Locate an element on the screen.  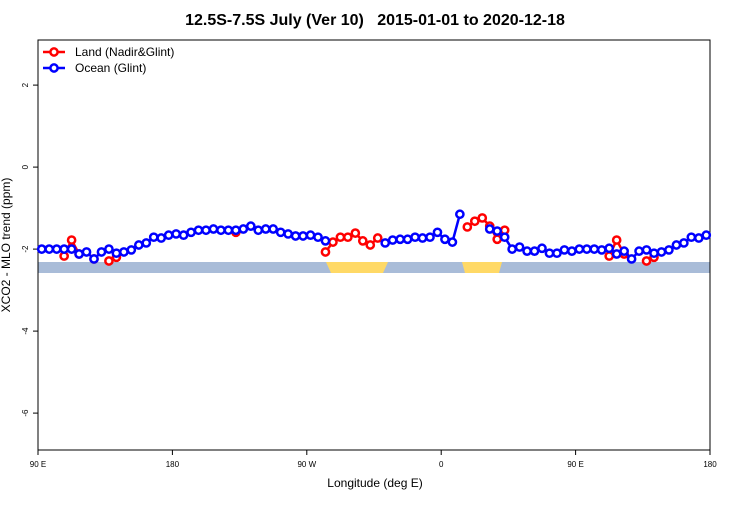
surface-band is located at coordinates (374, 267).